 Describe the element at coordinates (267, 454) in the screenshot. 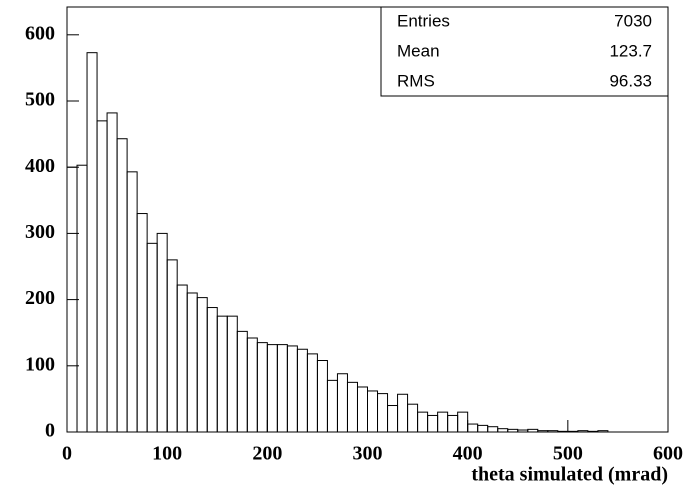

I see `x-tick-label: 200` at that location.